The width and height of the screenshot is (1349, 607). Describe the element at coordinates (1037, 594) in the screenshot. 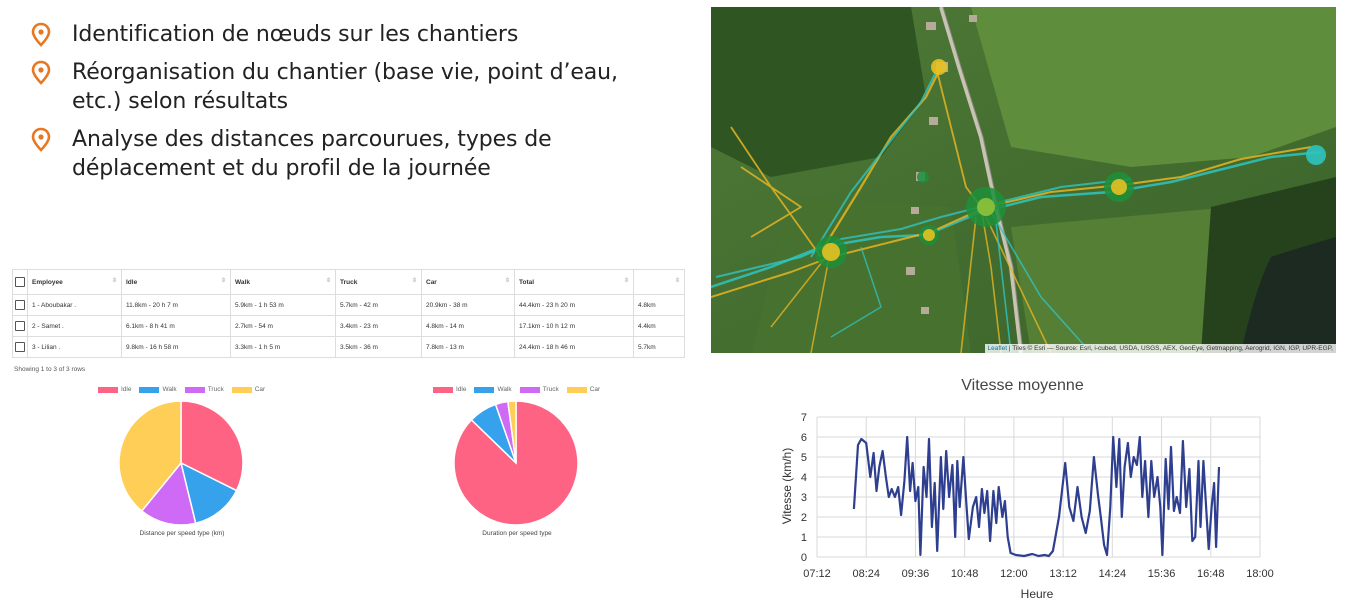

I see `x-axis-label: Heure` at that location.